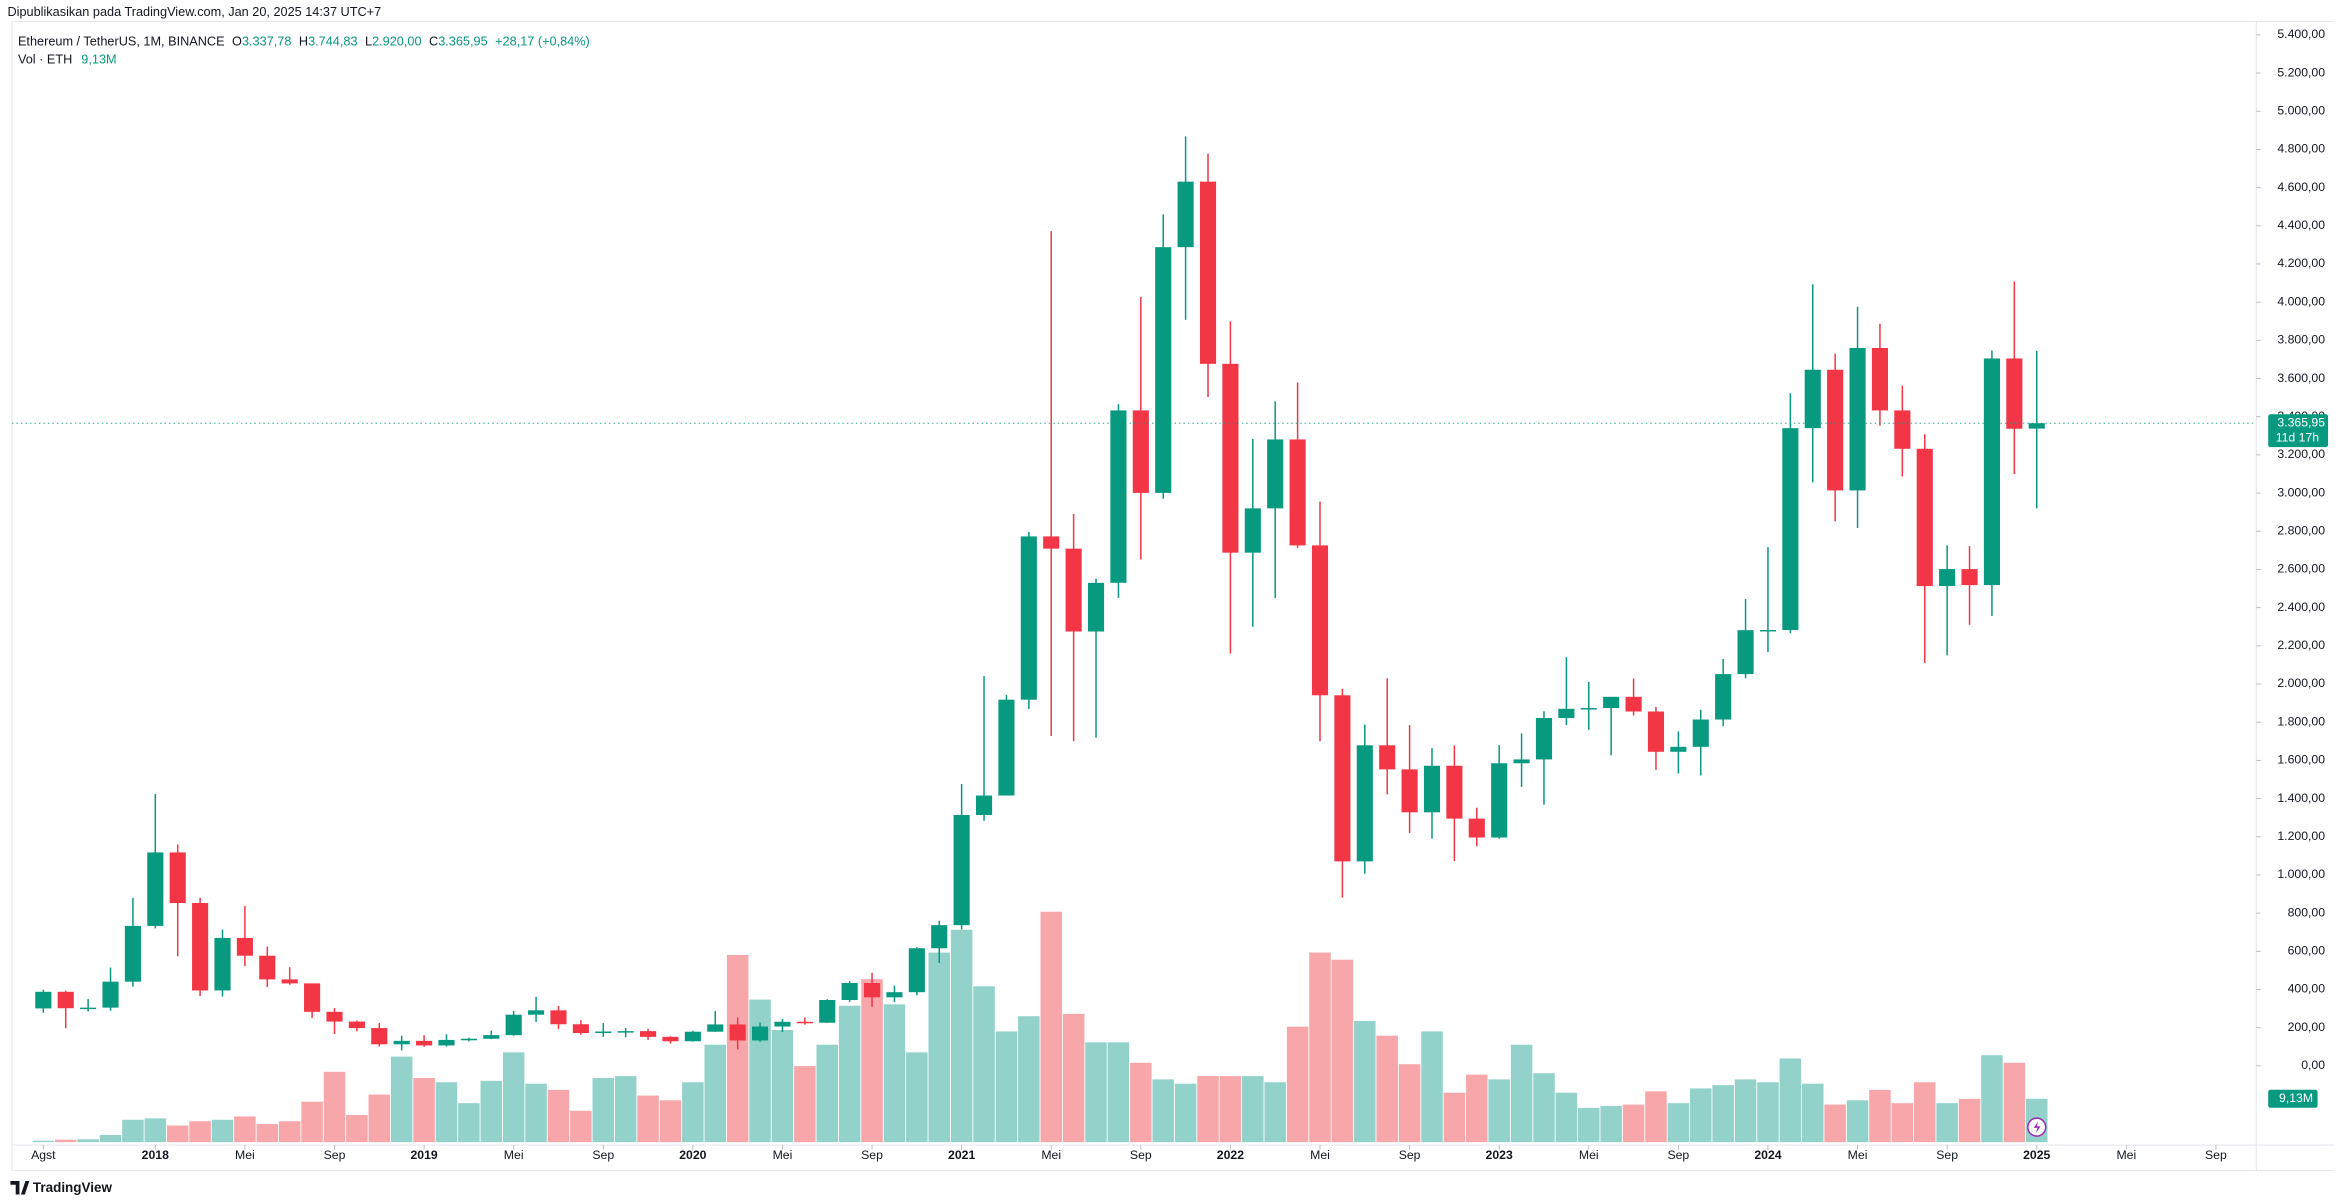 Image resolution: width=2346 pixels, height=1204 pixels. What do you see at coordinates (1230, 1155) in the screenshot?
I see `x-tick-label: 2022` at bounding box center [1230, 1155].